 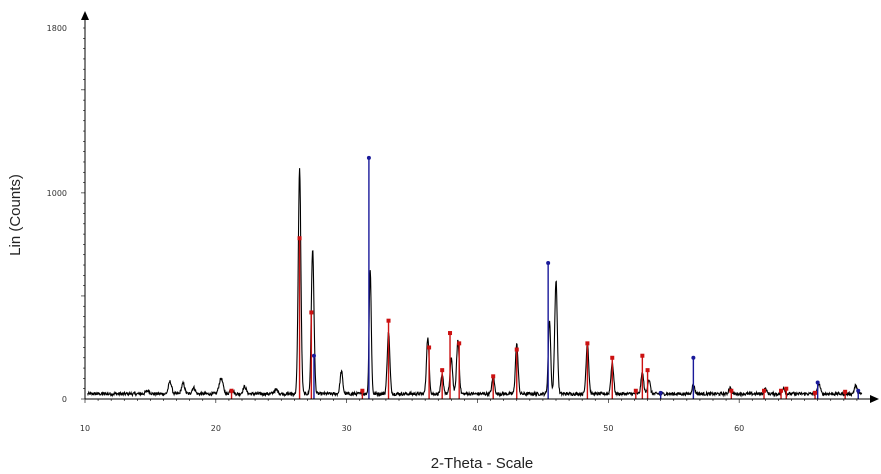 I want to click on x-tick-label: 30, so click(x=347, y=428).